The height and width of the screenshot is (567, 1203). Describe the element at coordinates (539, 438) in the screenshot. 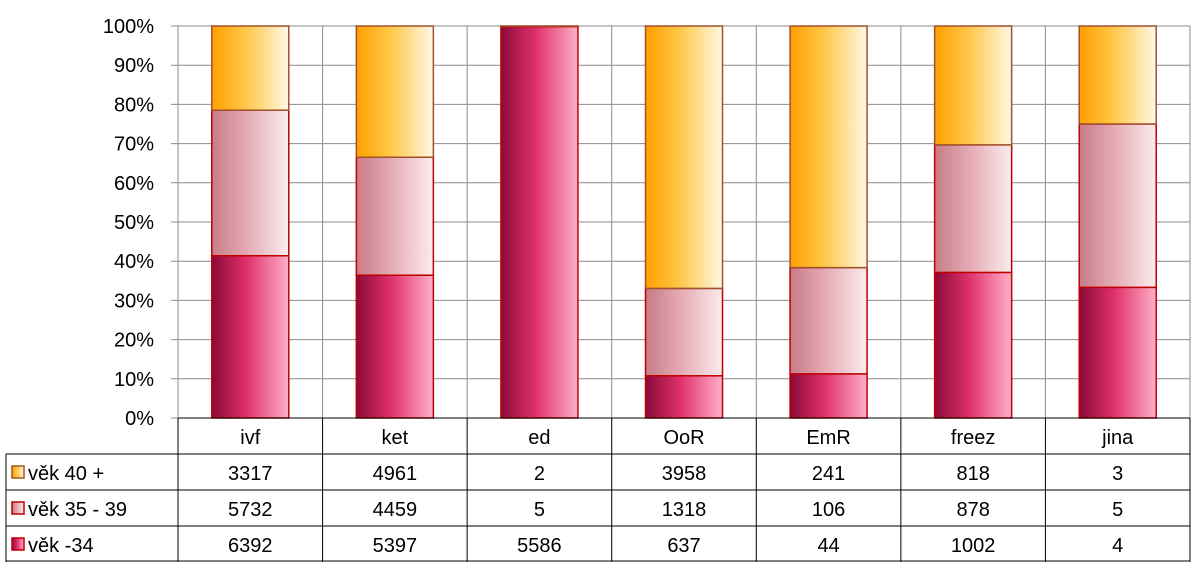

I see `x-category-label-ed: ed` at that location.